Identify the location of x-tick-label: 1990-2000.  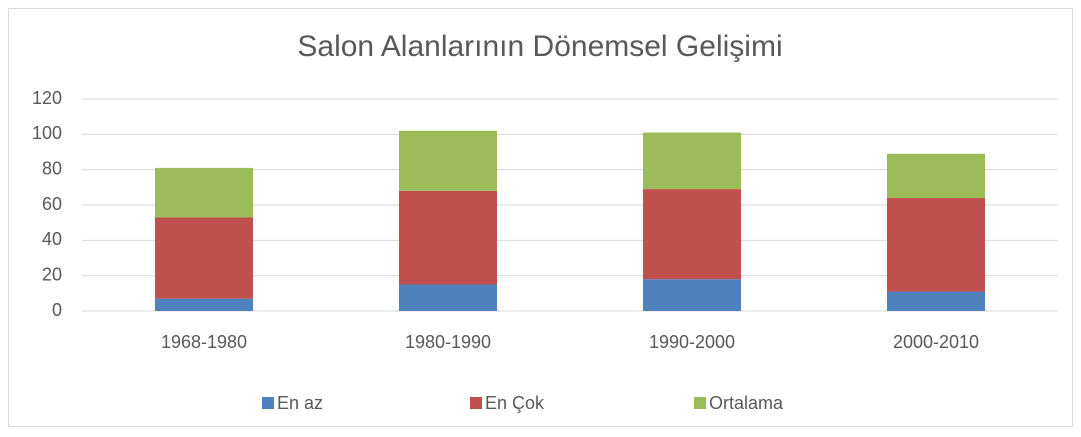
(692, 342).